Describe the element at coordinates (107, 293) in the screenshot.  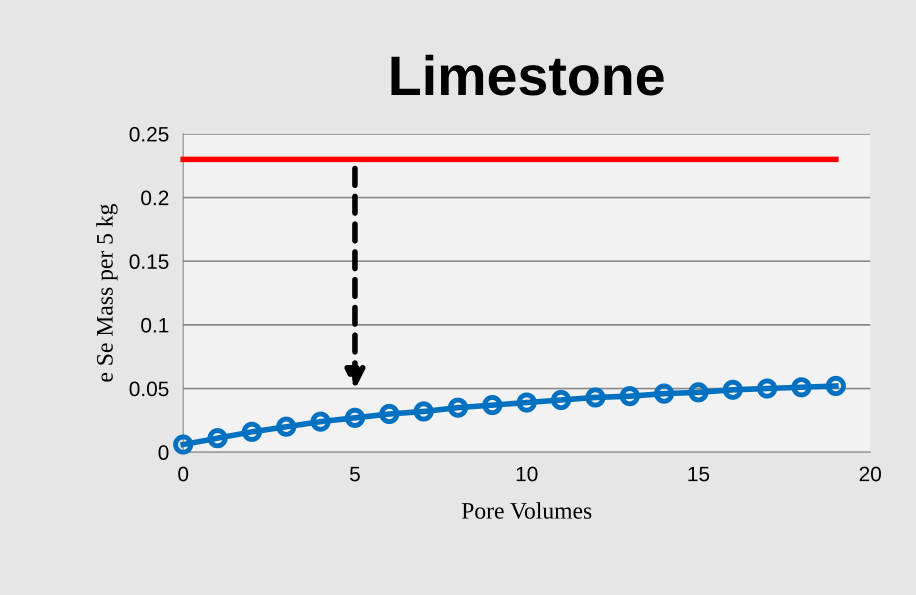
I see `y-axis-title: e Se Mass per 5 kg` at that location.